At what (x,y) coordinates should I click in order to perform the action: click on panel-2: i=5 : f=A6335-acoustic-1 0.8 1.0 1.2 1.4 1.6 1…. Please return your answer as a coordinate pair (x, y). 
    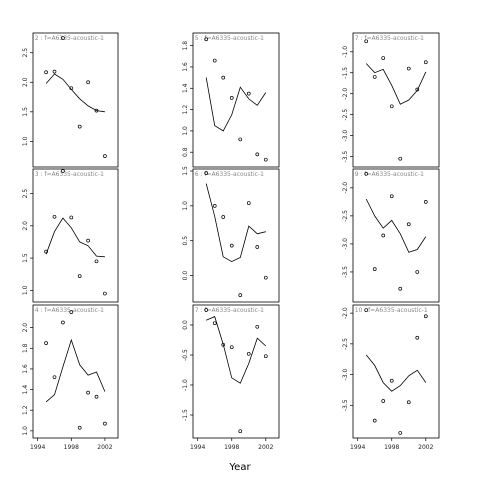
    Looking at the image, I should click on (231, 100).